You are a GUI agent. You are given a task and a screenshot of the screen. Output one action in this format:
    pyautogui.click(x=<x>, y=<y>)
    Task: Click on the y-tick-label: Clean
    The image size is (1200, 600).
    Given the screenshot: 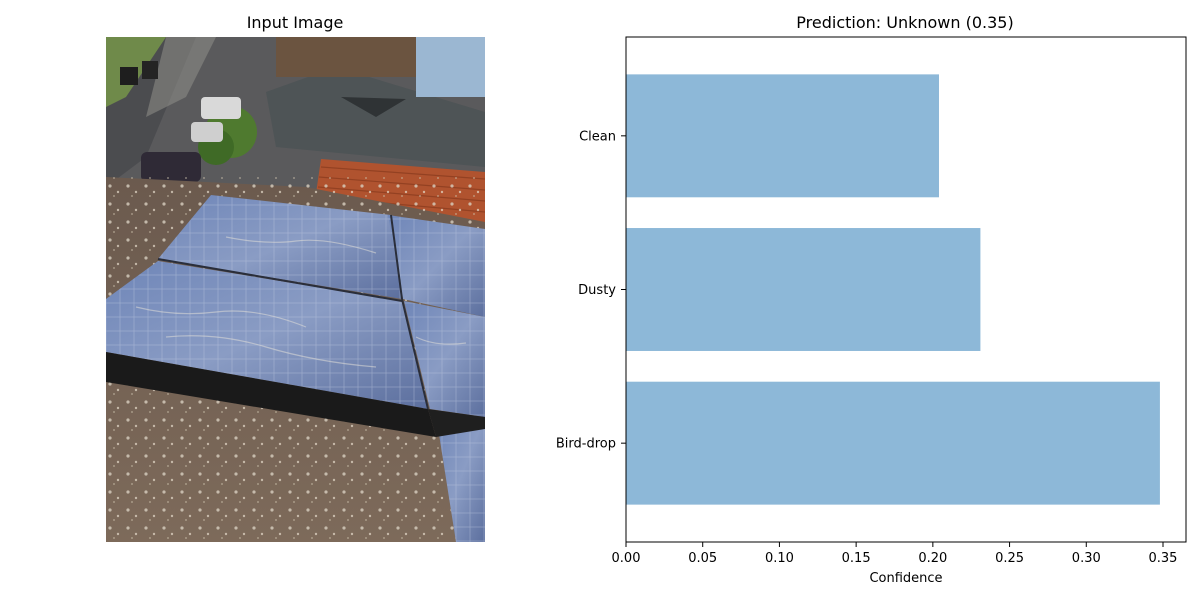 What is the action you would take?
    pyautogui.click(x=597, y=136)
    